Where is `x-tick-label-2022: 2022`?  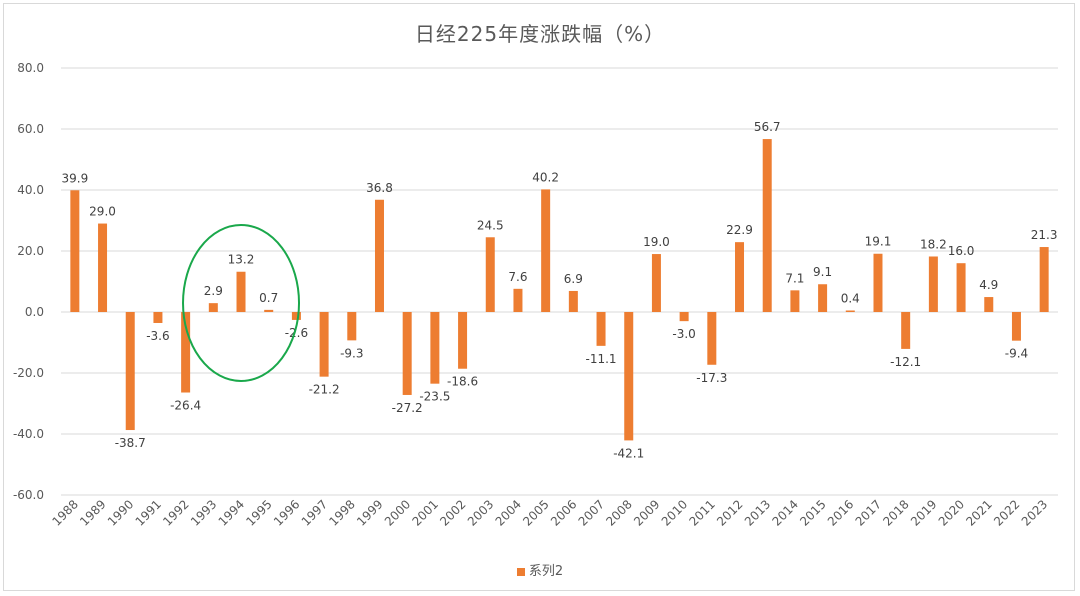 x-tick-label-2022: 2022 is located at coordinates (1006, 512).